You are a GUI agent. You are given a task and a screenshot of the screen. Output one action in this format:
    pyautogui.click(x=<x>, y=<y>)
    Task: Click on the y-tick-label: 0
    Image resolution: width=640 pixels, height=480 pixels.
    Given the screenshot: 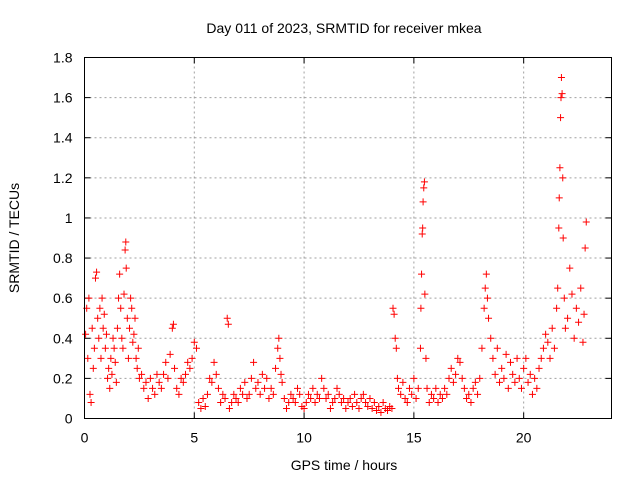 What is the action you would take?
    pyautogui.click(x=69, y=419)
    